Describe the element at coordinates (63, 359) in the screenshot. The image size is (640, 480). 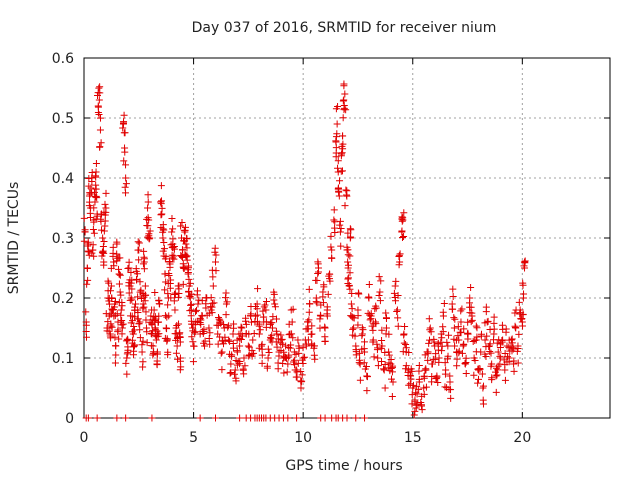
I see `y-tick-label: 0.1` at that location.